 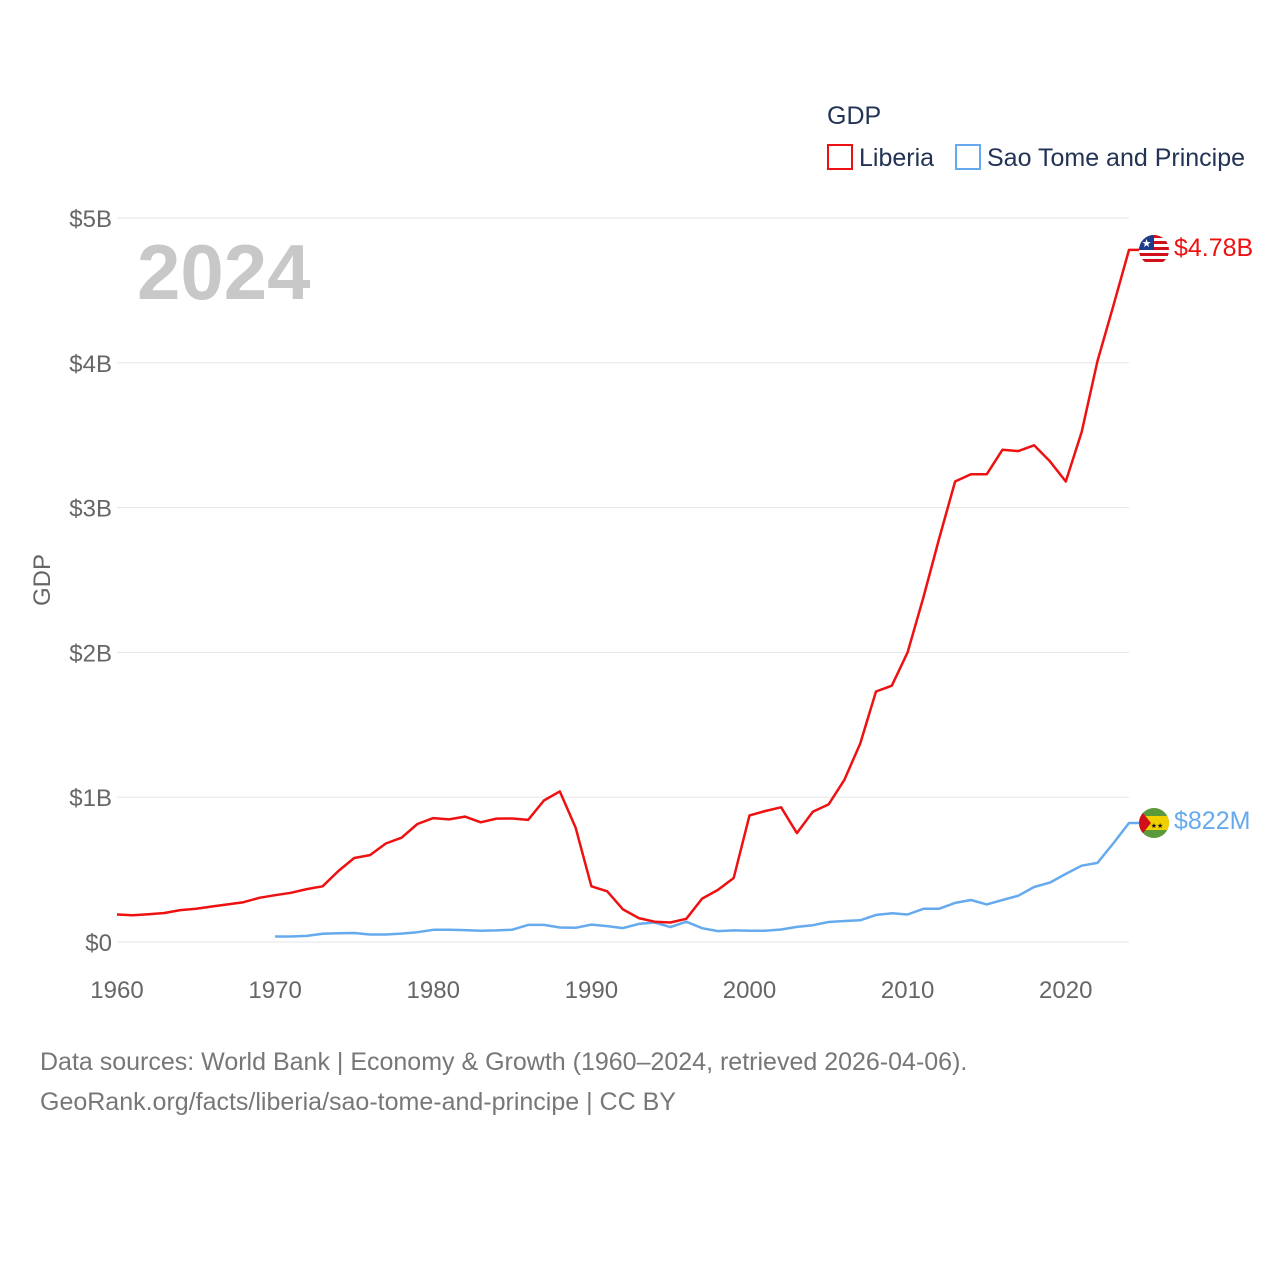 What do you see at coordinates (907, 990) in the screenshot?
I see `x-tick-label: 2010` at bounding box center [907, 990].